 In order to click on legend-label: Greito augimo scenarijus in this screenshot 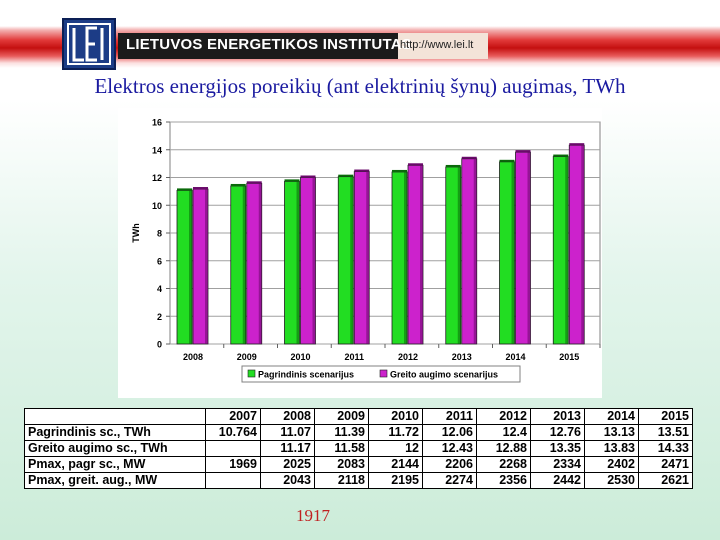, I will do `click(444, 375)`.